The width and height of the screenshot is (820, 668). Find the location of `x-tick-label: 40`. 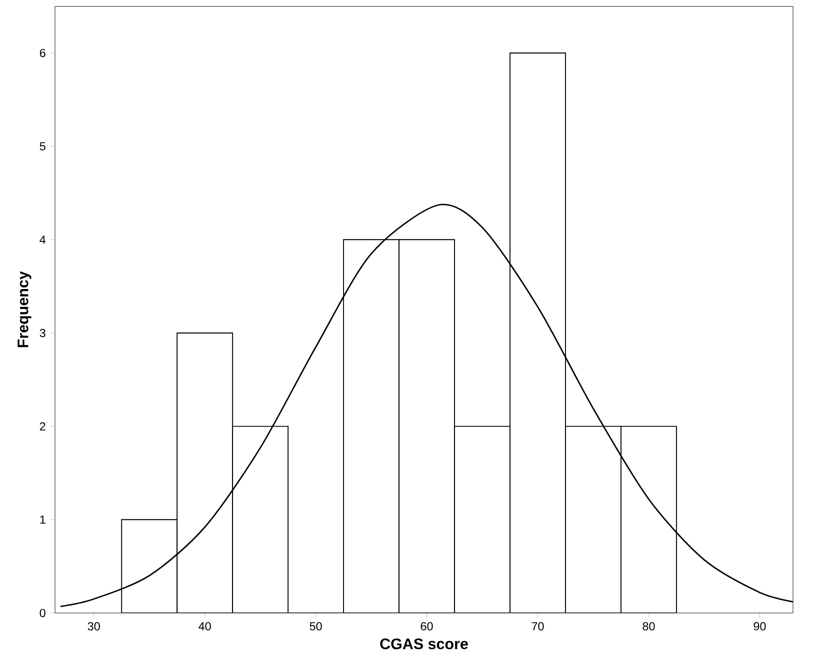

x-tick-label: 40 is located at coordinates (204, 626).